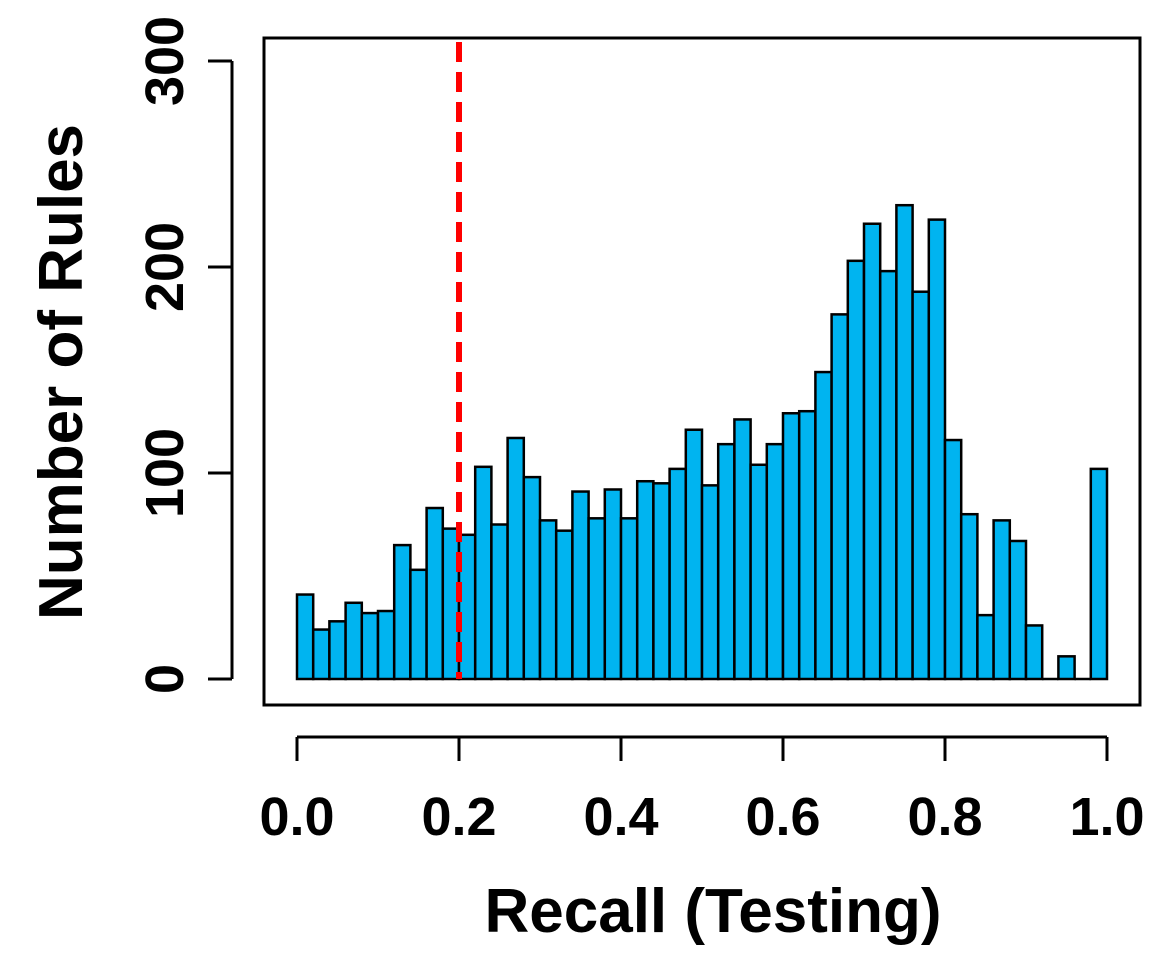 The image size is (1149, 955). I want to click on y-axis: 0 100 200 300, so click(184, 355).